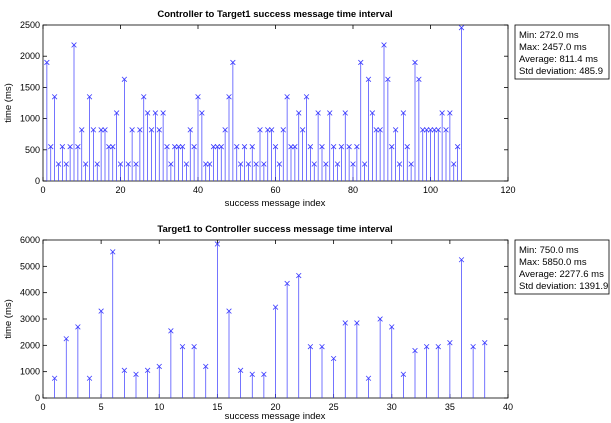  What do you see at coordinates (8, 319) in the screenshot?
I see `chart-2-ylabel: time (ms)` at bounding box center [8, 319].